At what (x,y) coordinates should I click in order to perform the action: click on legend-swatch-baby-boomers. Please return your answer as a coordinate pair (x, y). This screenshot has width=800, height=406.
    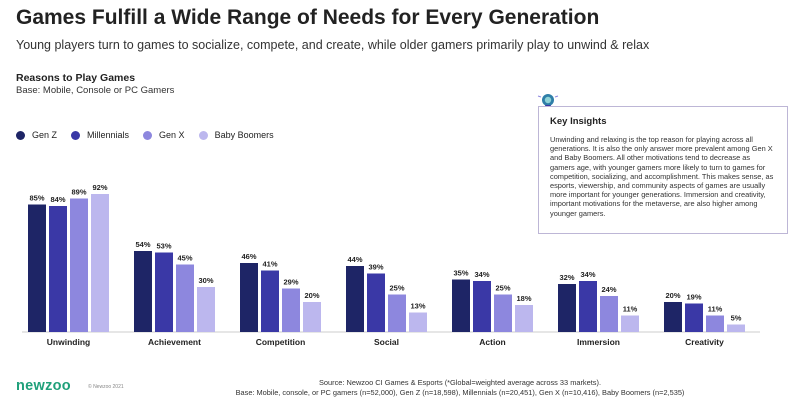
    Looking at the image, I should click on (203, 135).